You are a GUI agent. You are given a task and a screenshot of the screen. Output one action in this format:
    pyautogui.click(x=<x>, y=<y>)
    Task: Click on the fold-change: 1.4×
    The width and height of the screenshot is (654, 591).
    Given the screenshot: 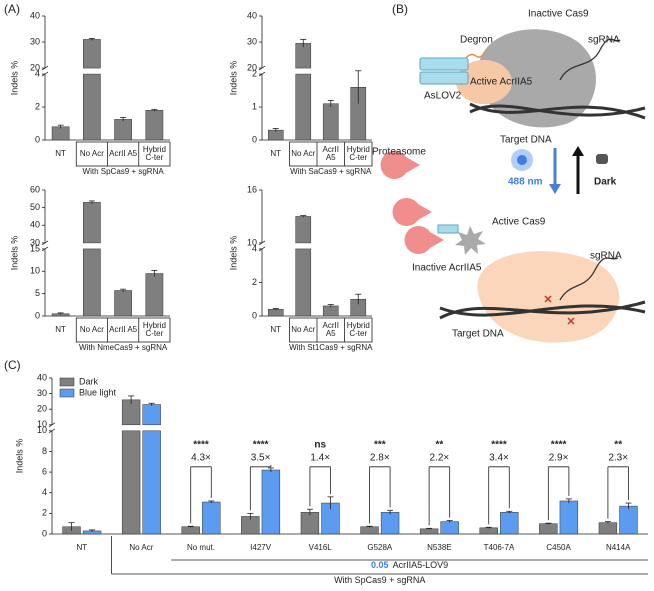 What is the action you would take?
    pyautogui.click(x=320, y=457)
    